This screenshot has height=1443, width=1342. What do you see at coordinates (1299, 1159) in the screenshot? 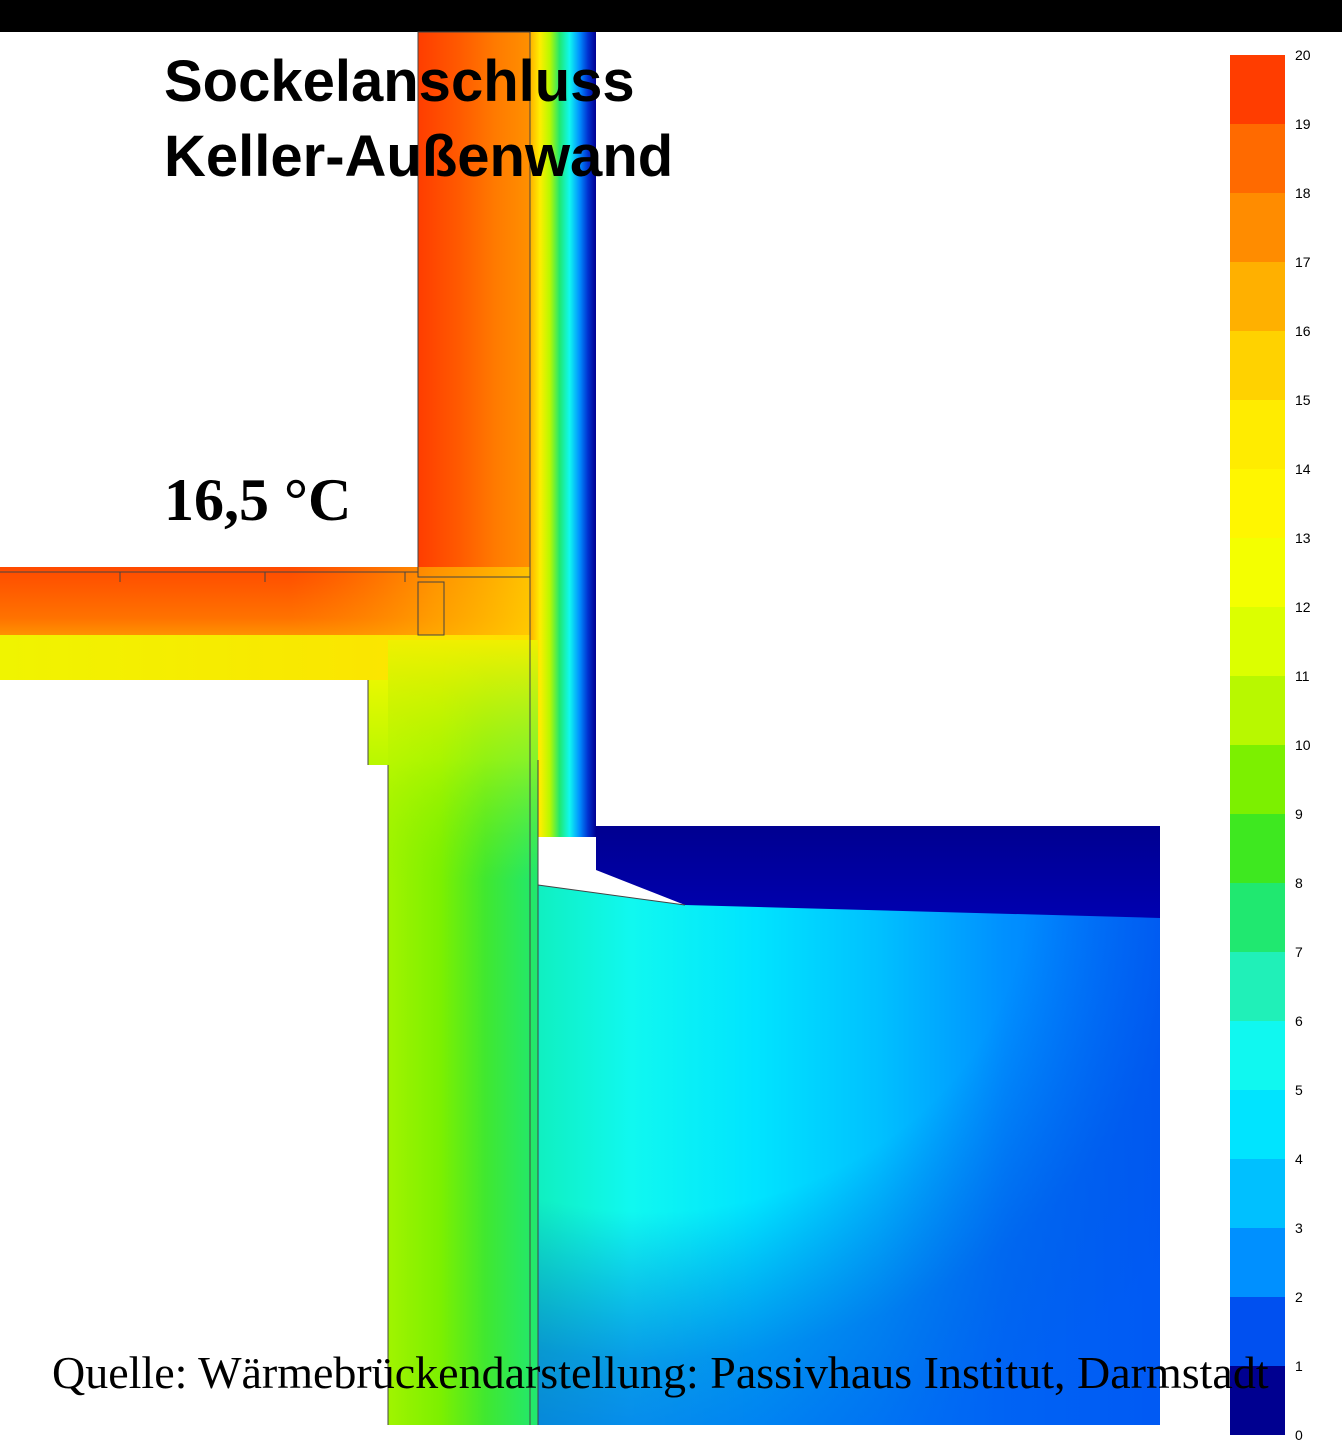
I see `legend-tick-label: 4` at bounding box center [1299, 1159].